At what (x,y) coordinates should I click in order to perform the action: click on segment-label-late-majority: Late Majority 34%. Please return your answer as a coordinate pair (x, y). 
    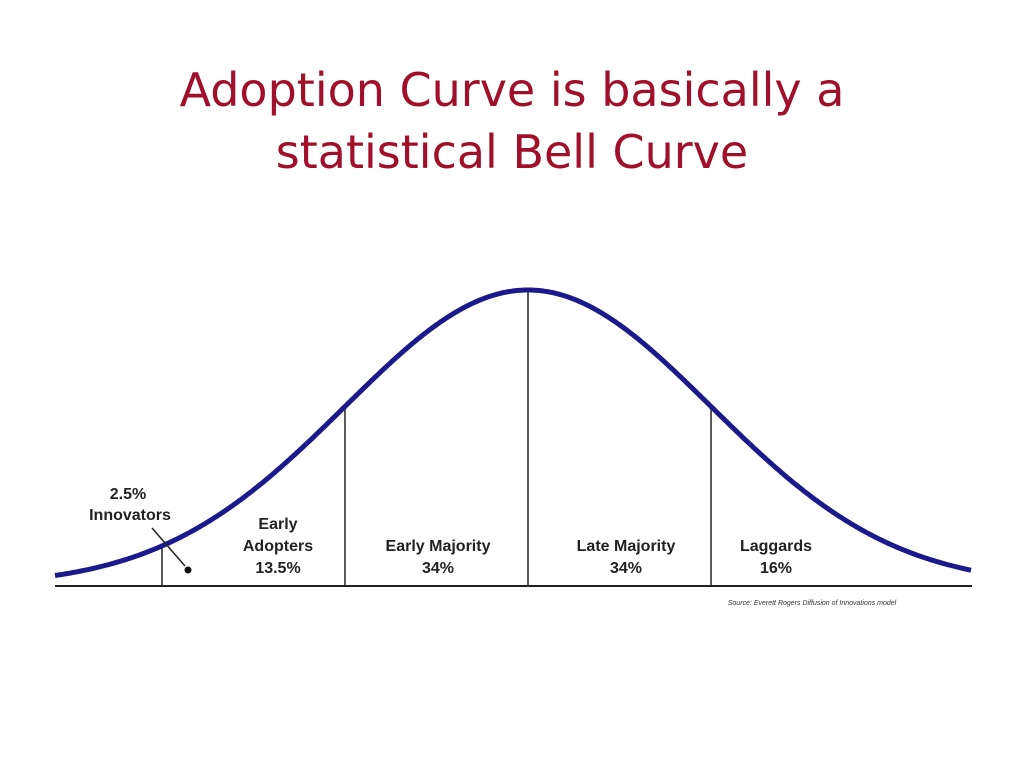
    Looking at the image, I should click on (626, 557).